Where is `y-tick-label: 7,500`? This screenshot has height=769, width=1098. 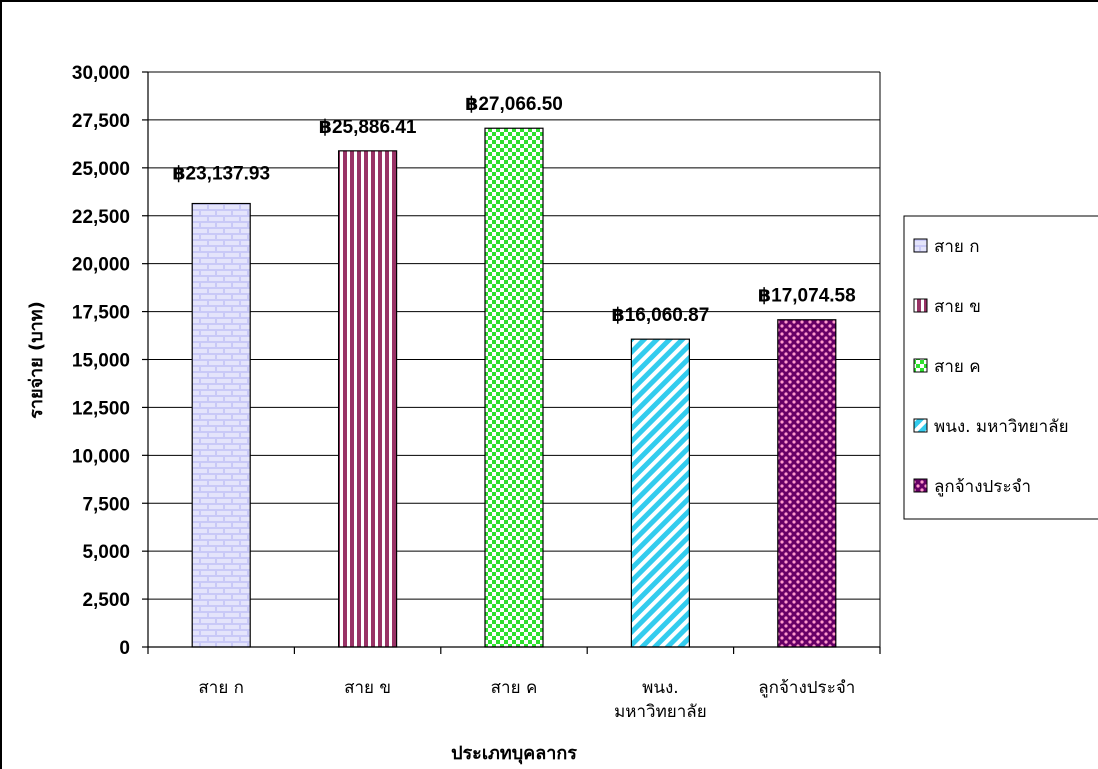 y-tick-label: 7,500 is located at coordinates (106, 504).